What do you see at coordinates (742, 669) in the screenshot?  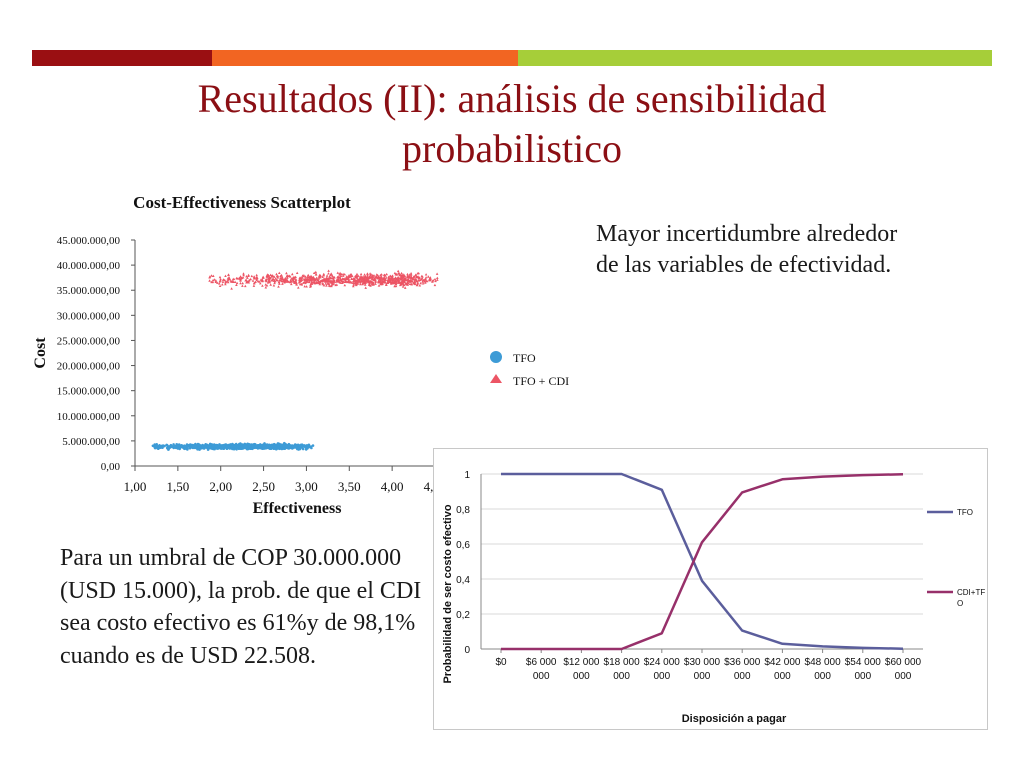 I see `curve-x-tick-label: $36 000 000` at bounding box center [742, 669].